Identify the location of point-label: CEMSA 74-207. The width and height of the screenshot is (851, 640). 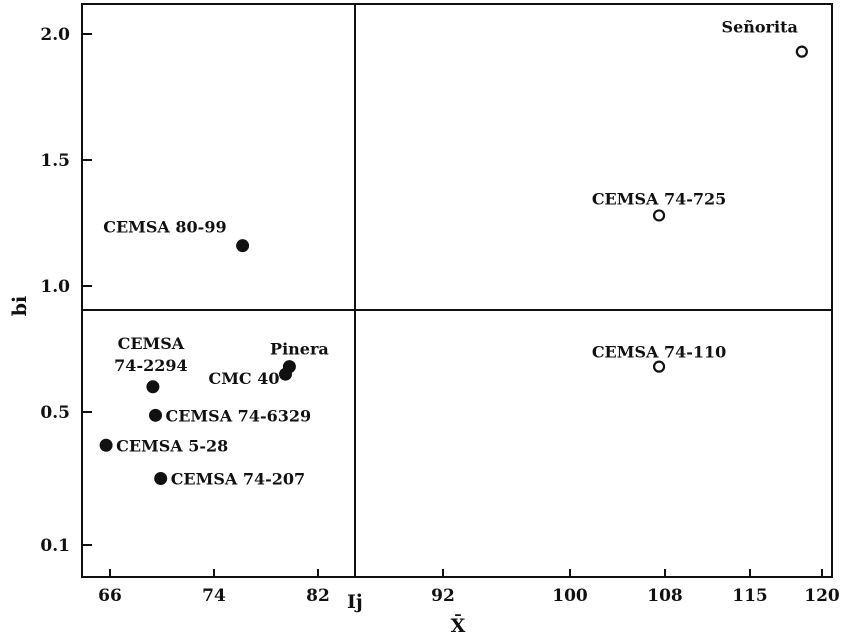
(238, 479).